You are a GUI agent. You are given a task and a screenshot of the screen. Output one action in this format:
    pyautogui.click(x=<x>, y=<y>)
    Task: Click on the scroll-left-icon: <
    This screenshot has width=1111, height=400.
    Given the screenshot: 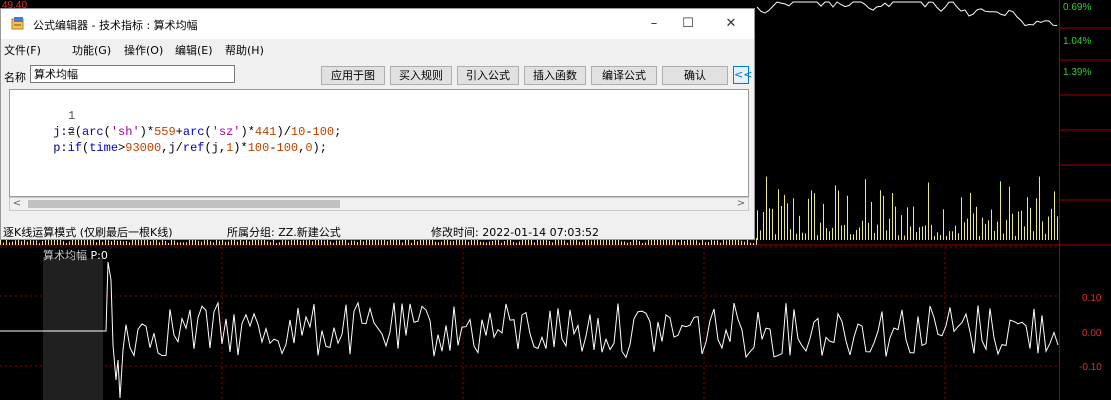 What is the action you would take?
    pyautogui.click(x=17, y=203)
    